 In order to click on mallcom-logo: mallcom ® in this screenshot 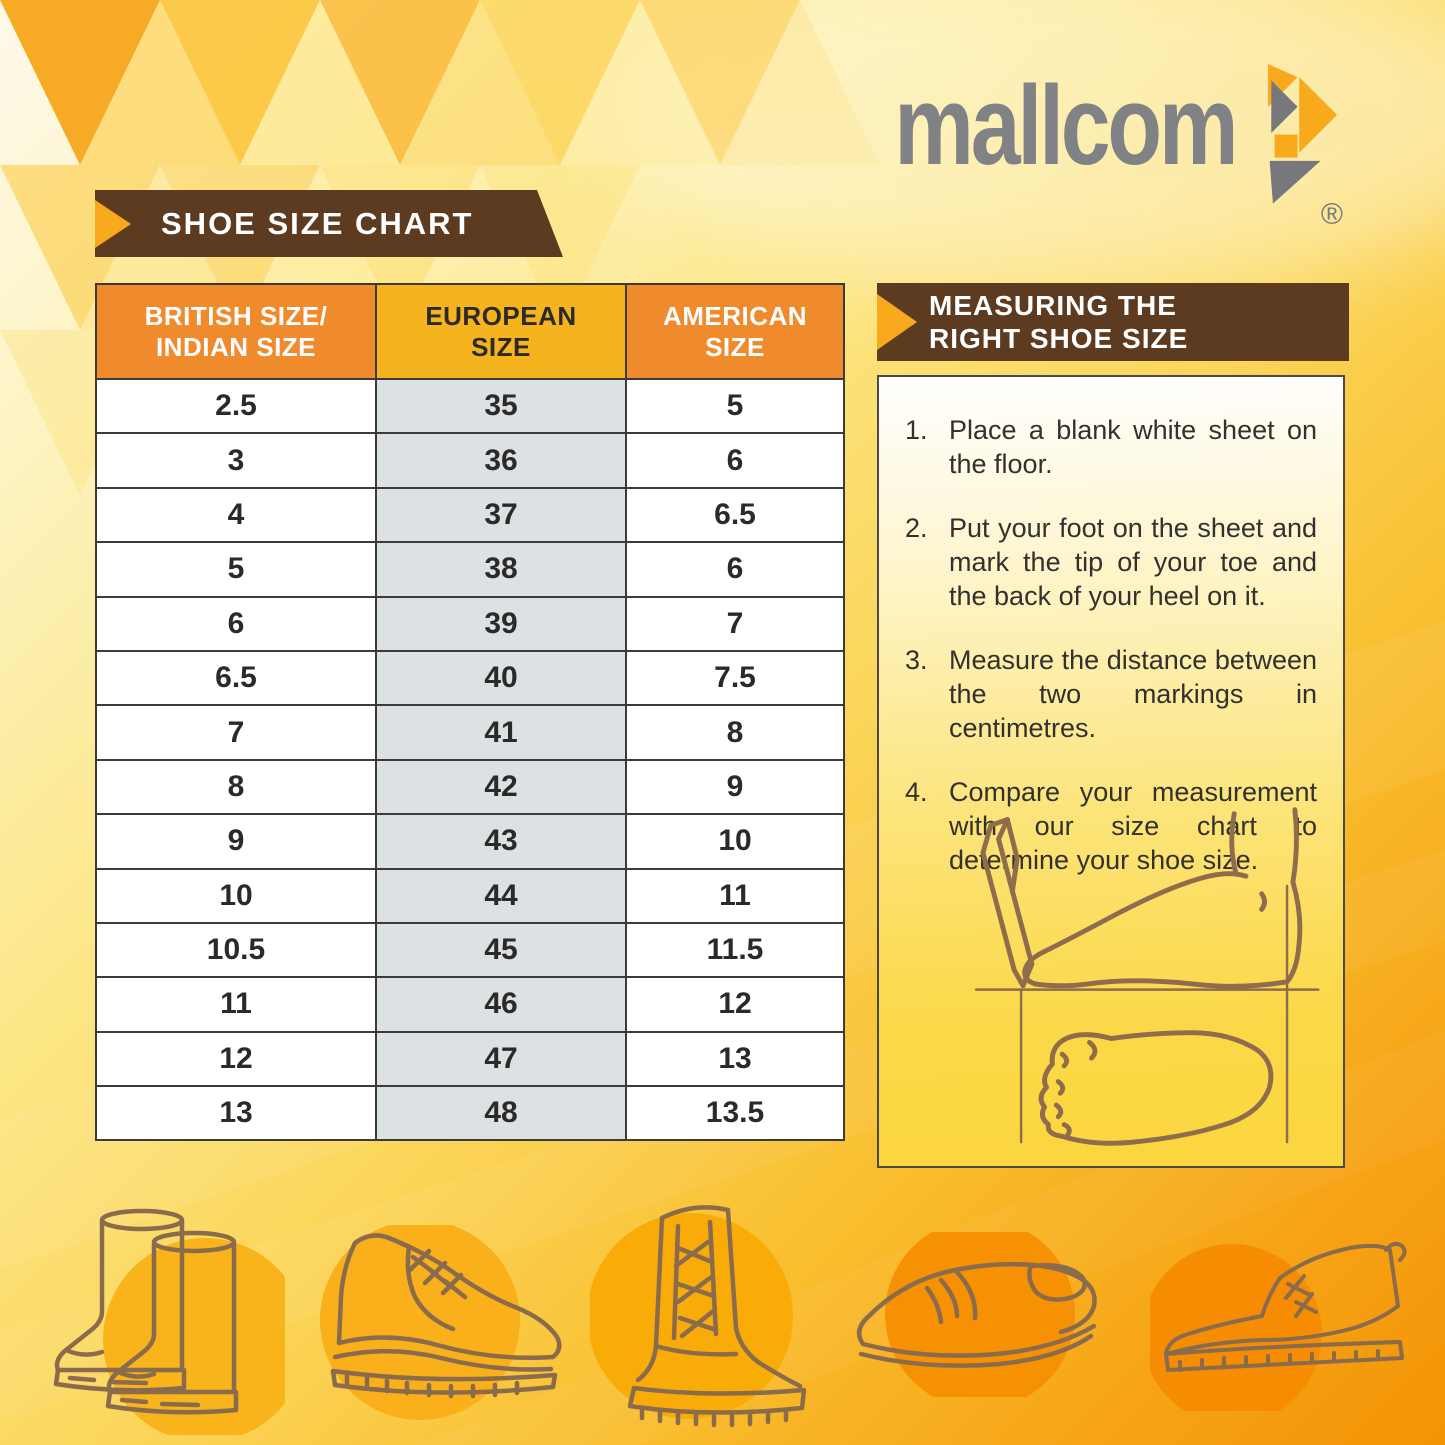, I will do `click(1076, 144)`.